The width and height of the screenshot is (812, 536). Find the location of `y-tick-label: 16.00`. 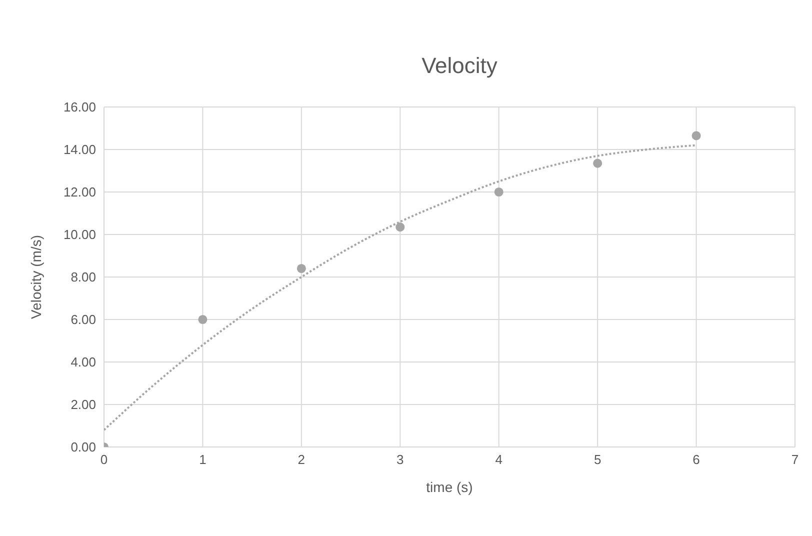

y-tick-label: 16.00 is located at coordinates (79, 107).